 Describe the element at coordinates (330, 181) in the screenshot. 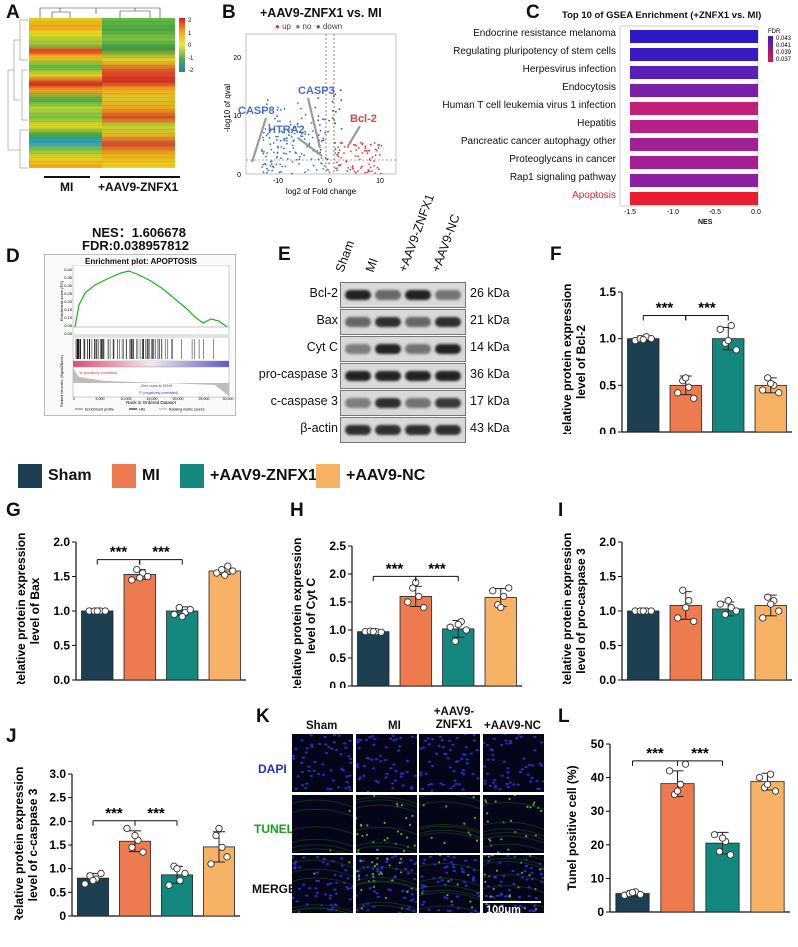

I see `volcano-xtick: 0` at that location.